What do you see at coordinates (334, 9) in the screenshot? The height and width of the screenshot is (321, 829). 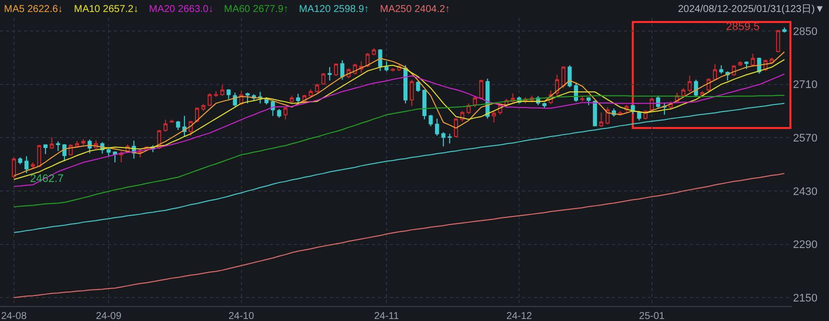 I see `text: MA120 2598.9↑` at bounding box center [334, 9].